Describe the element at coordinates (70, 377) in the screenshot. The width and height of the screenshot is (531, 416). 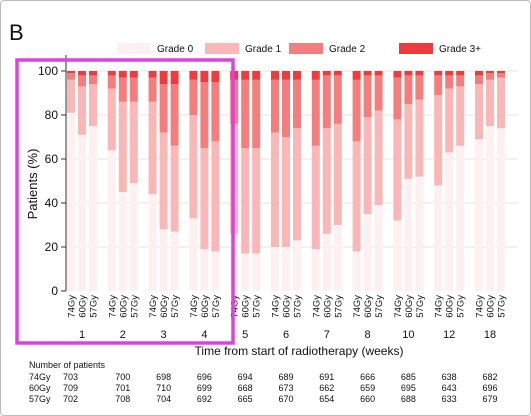
I see `table-cell: 703` at that location.